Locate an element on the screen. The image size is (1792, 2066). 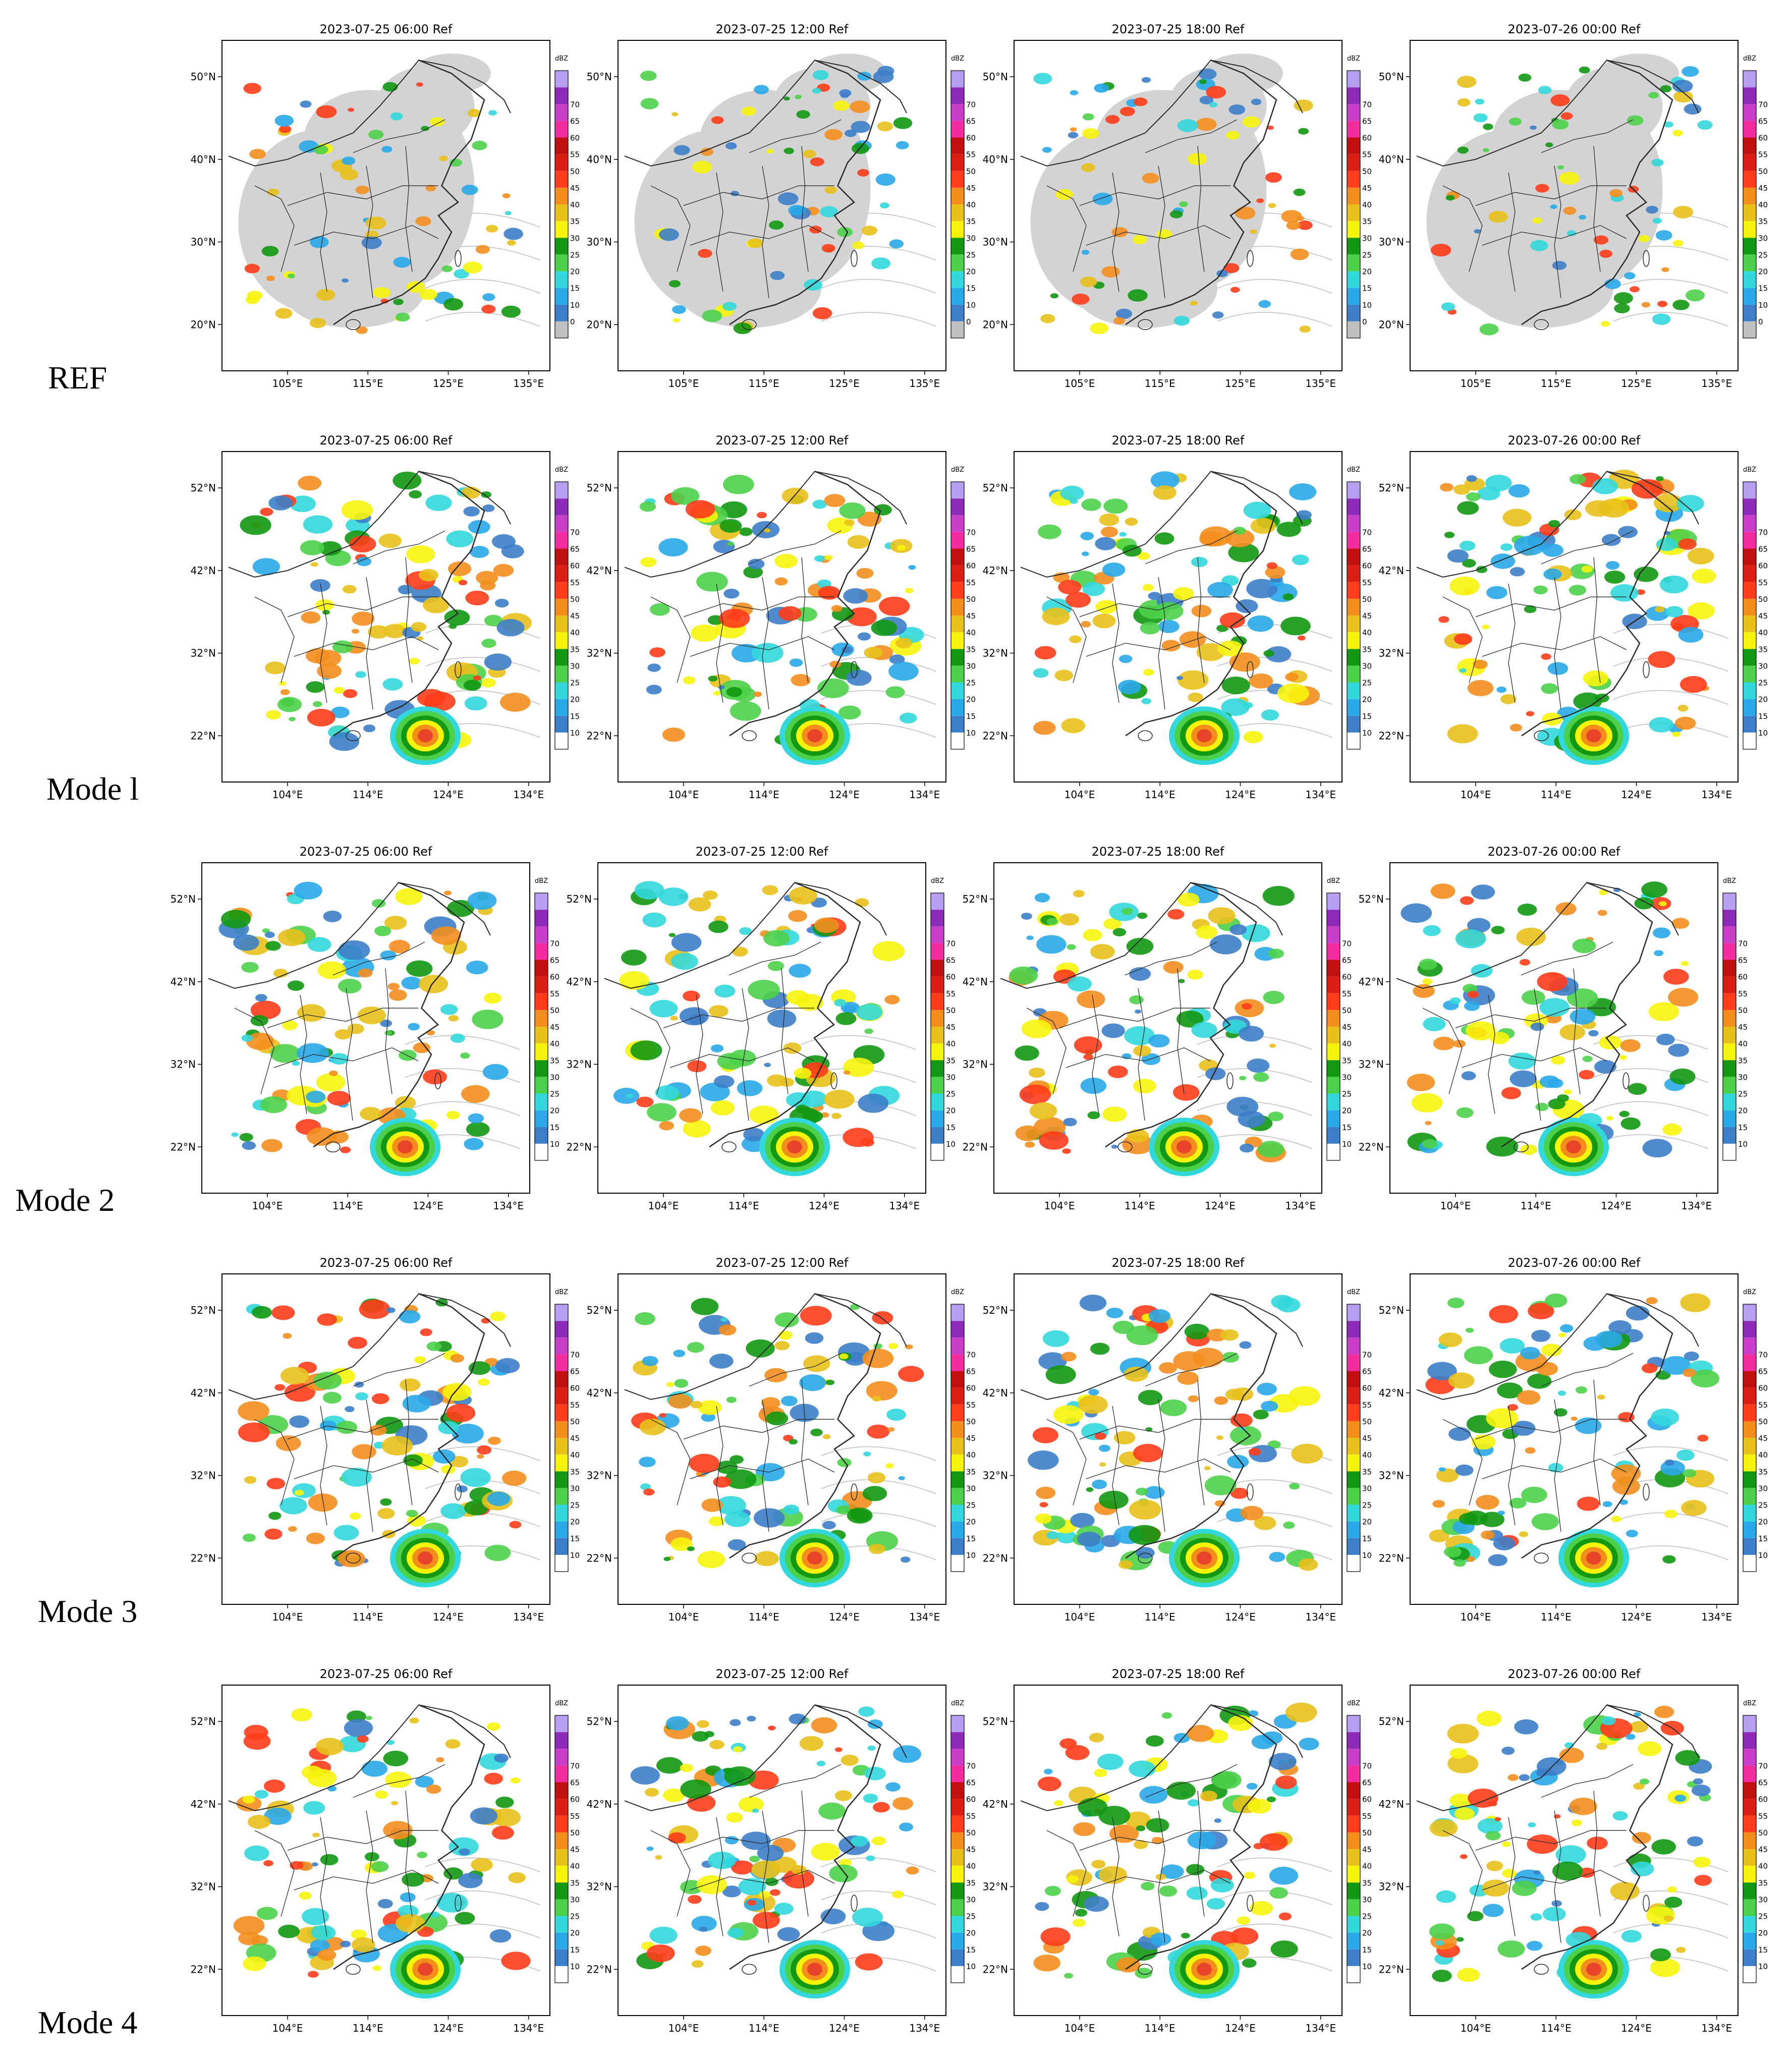
lon-tick-label: 114°E is located at coordinates (1556, 1617).